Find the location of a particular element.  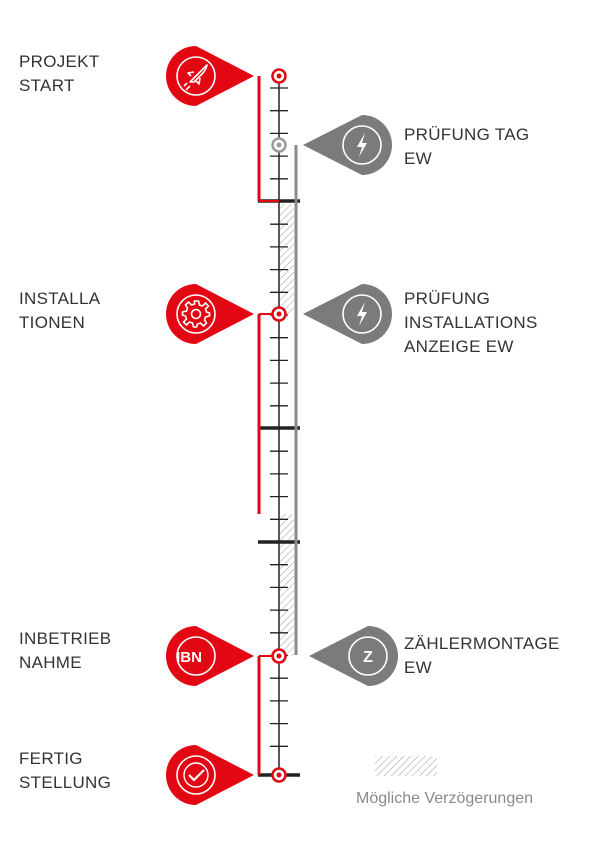

pin-zaehlermontage-ew: Z is located at coordinates (353, 656).